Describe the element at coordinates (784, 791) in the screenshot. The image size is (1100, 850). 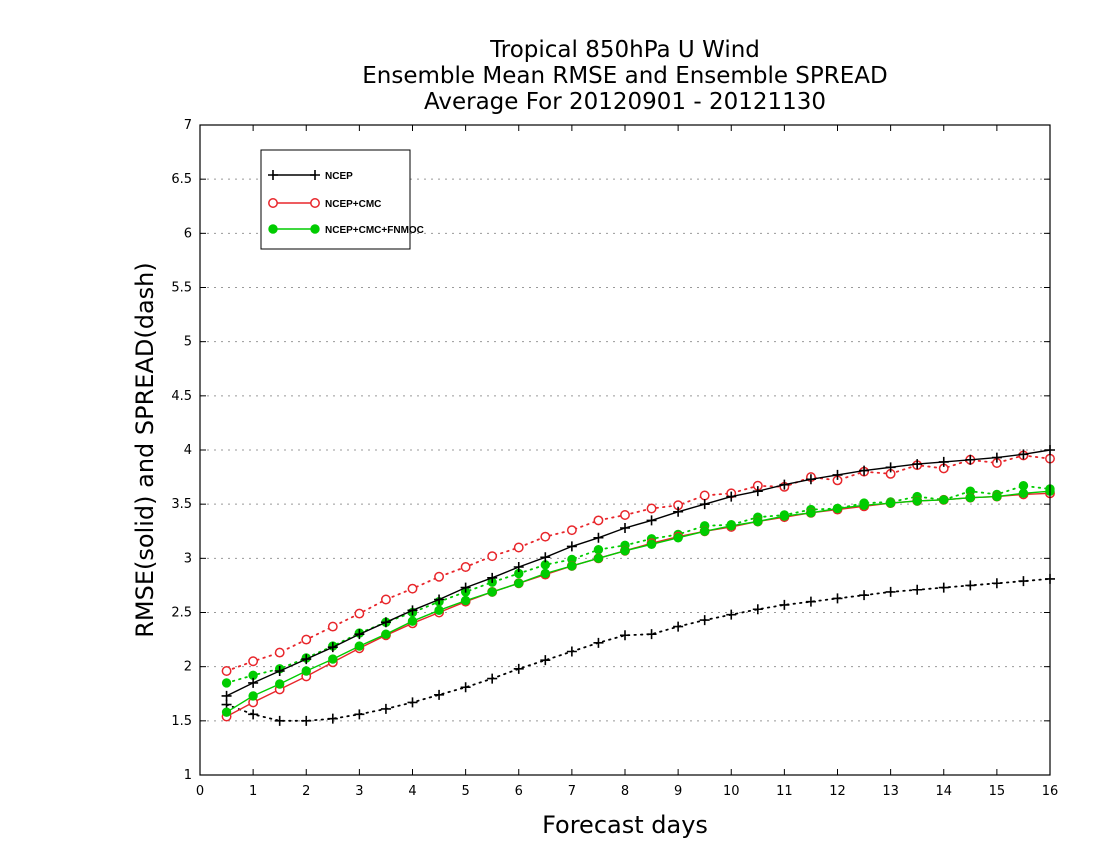
I see `x-tick-label: 11` at that location.